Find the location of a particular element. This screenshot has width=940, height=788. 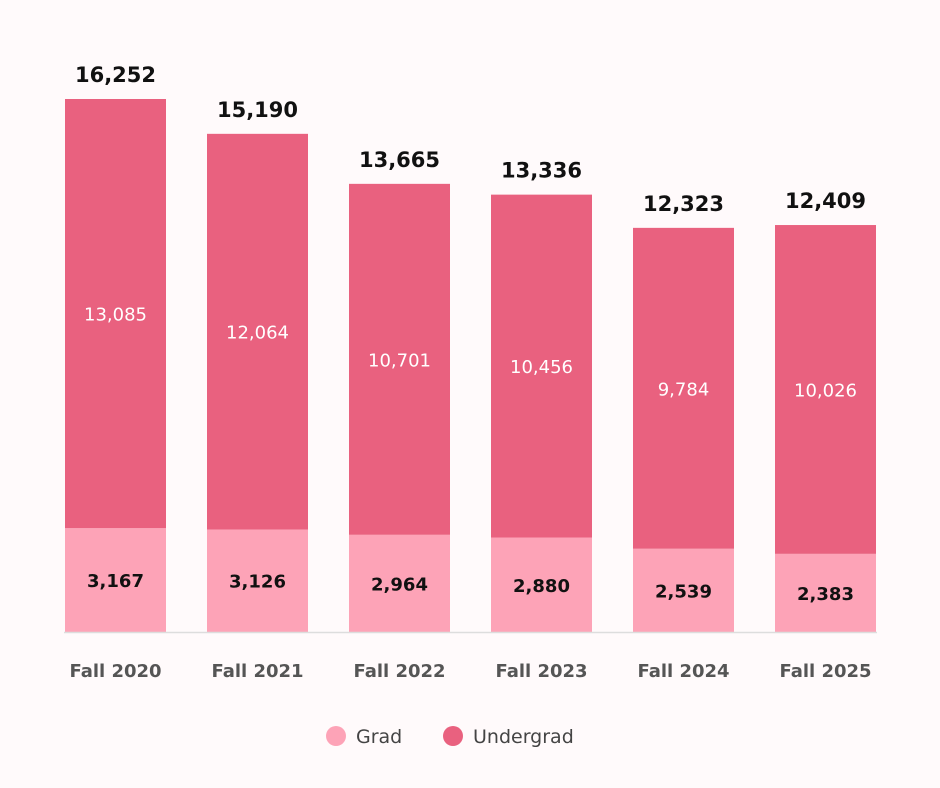

data-label-grad: 2,964 is located at coordinates (399, 584).